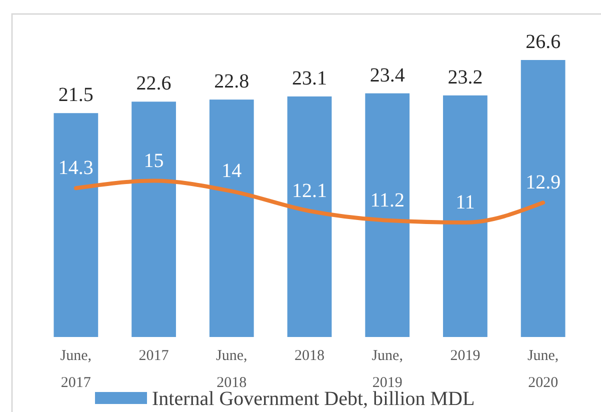  What do you see at coordinates (76, 369) in the screenshot?
I see `x-tick-label: June, 2017` at bounding box center [76, 369].